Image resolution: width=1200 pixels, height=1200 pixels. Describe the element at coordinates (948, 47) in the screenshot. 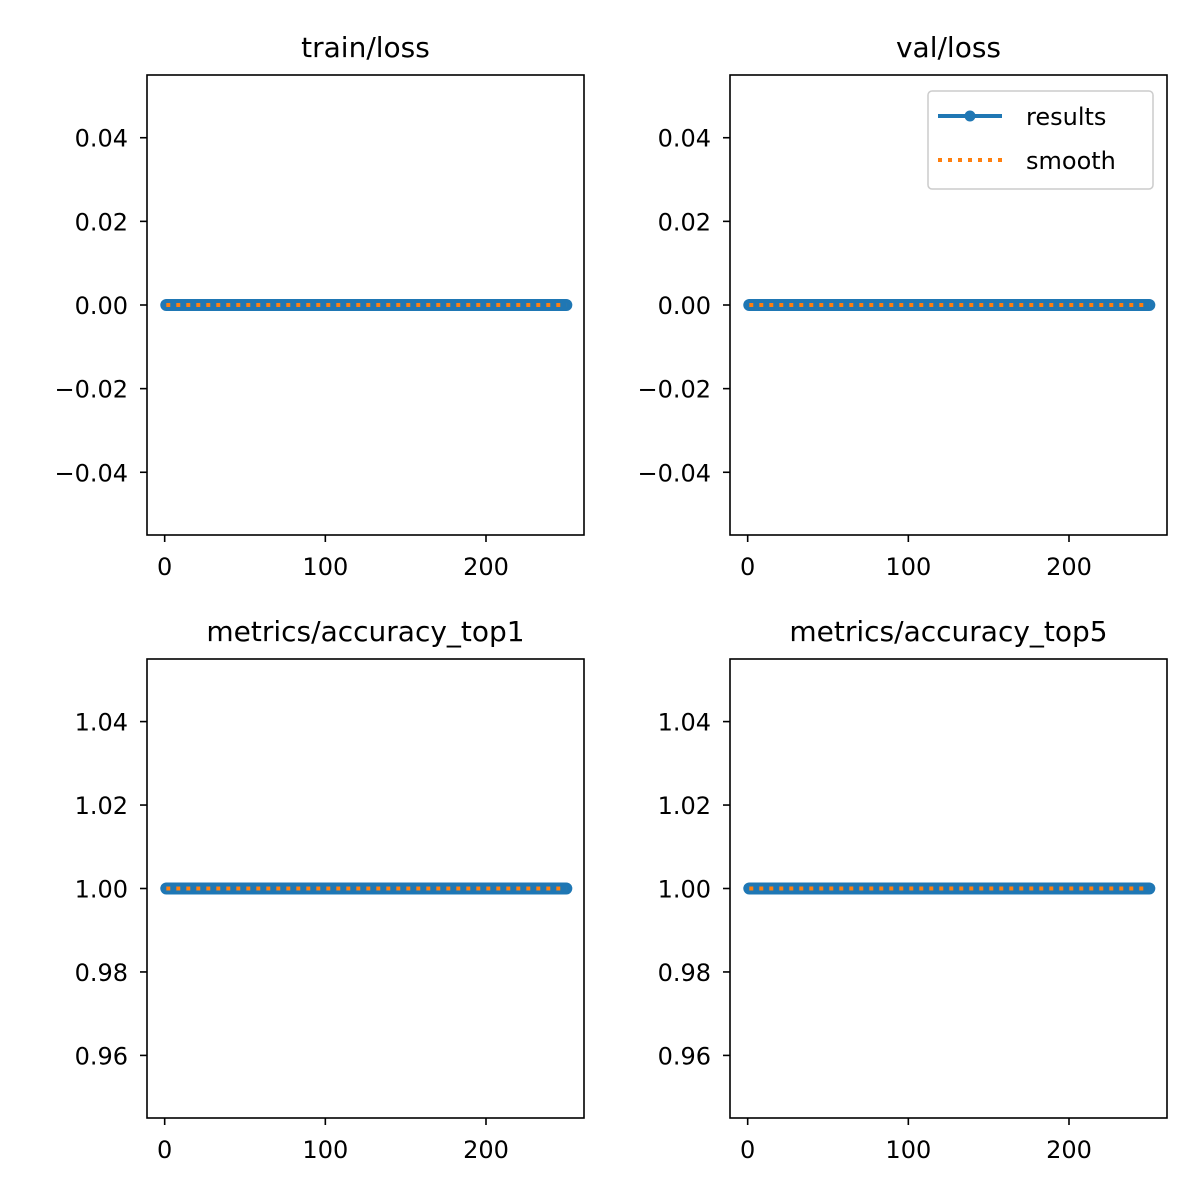

I see `subplot-title: val/loss` at that location.